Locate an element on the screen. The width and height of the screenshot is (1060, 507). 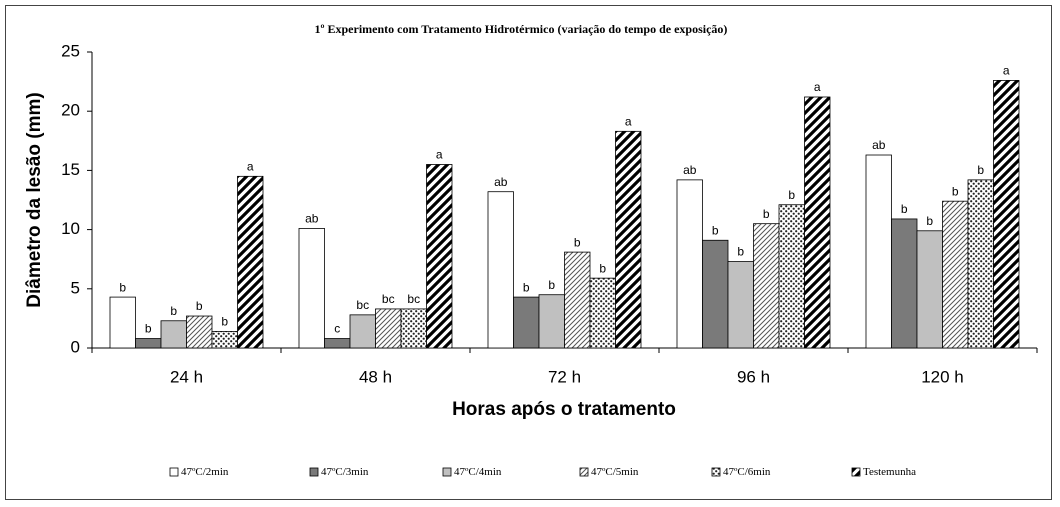
x-tick-label: 24 h is located at coordinates (186, 376).